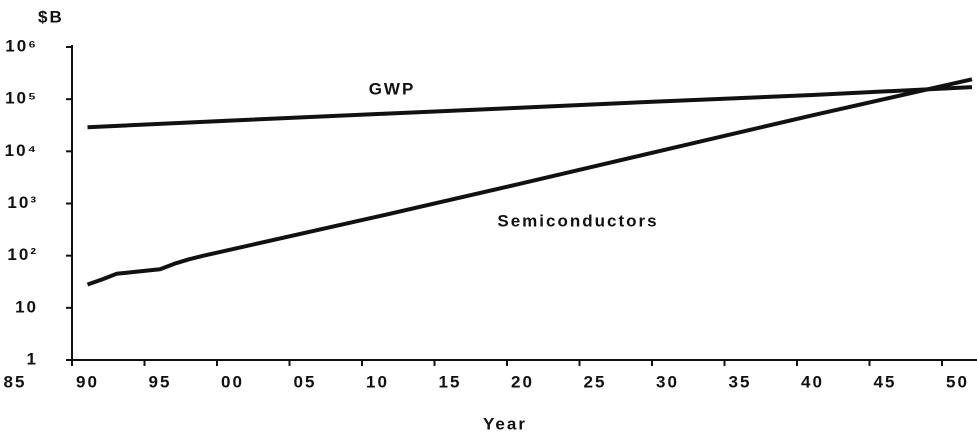 The width and height of the screenshot is (977, 437). I want to click on x-tick-label: 05, so click(305, 381).